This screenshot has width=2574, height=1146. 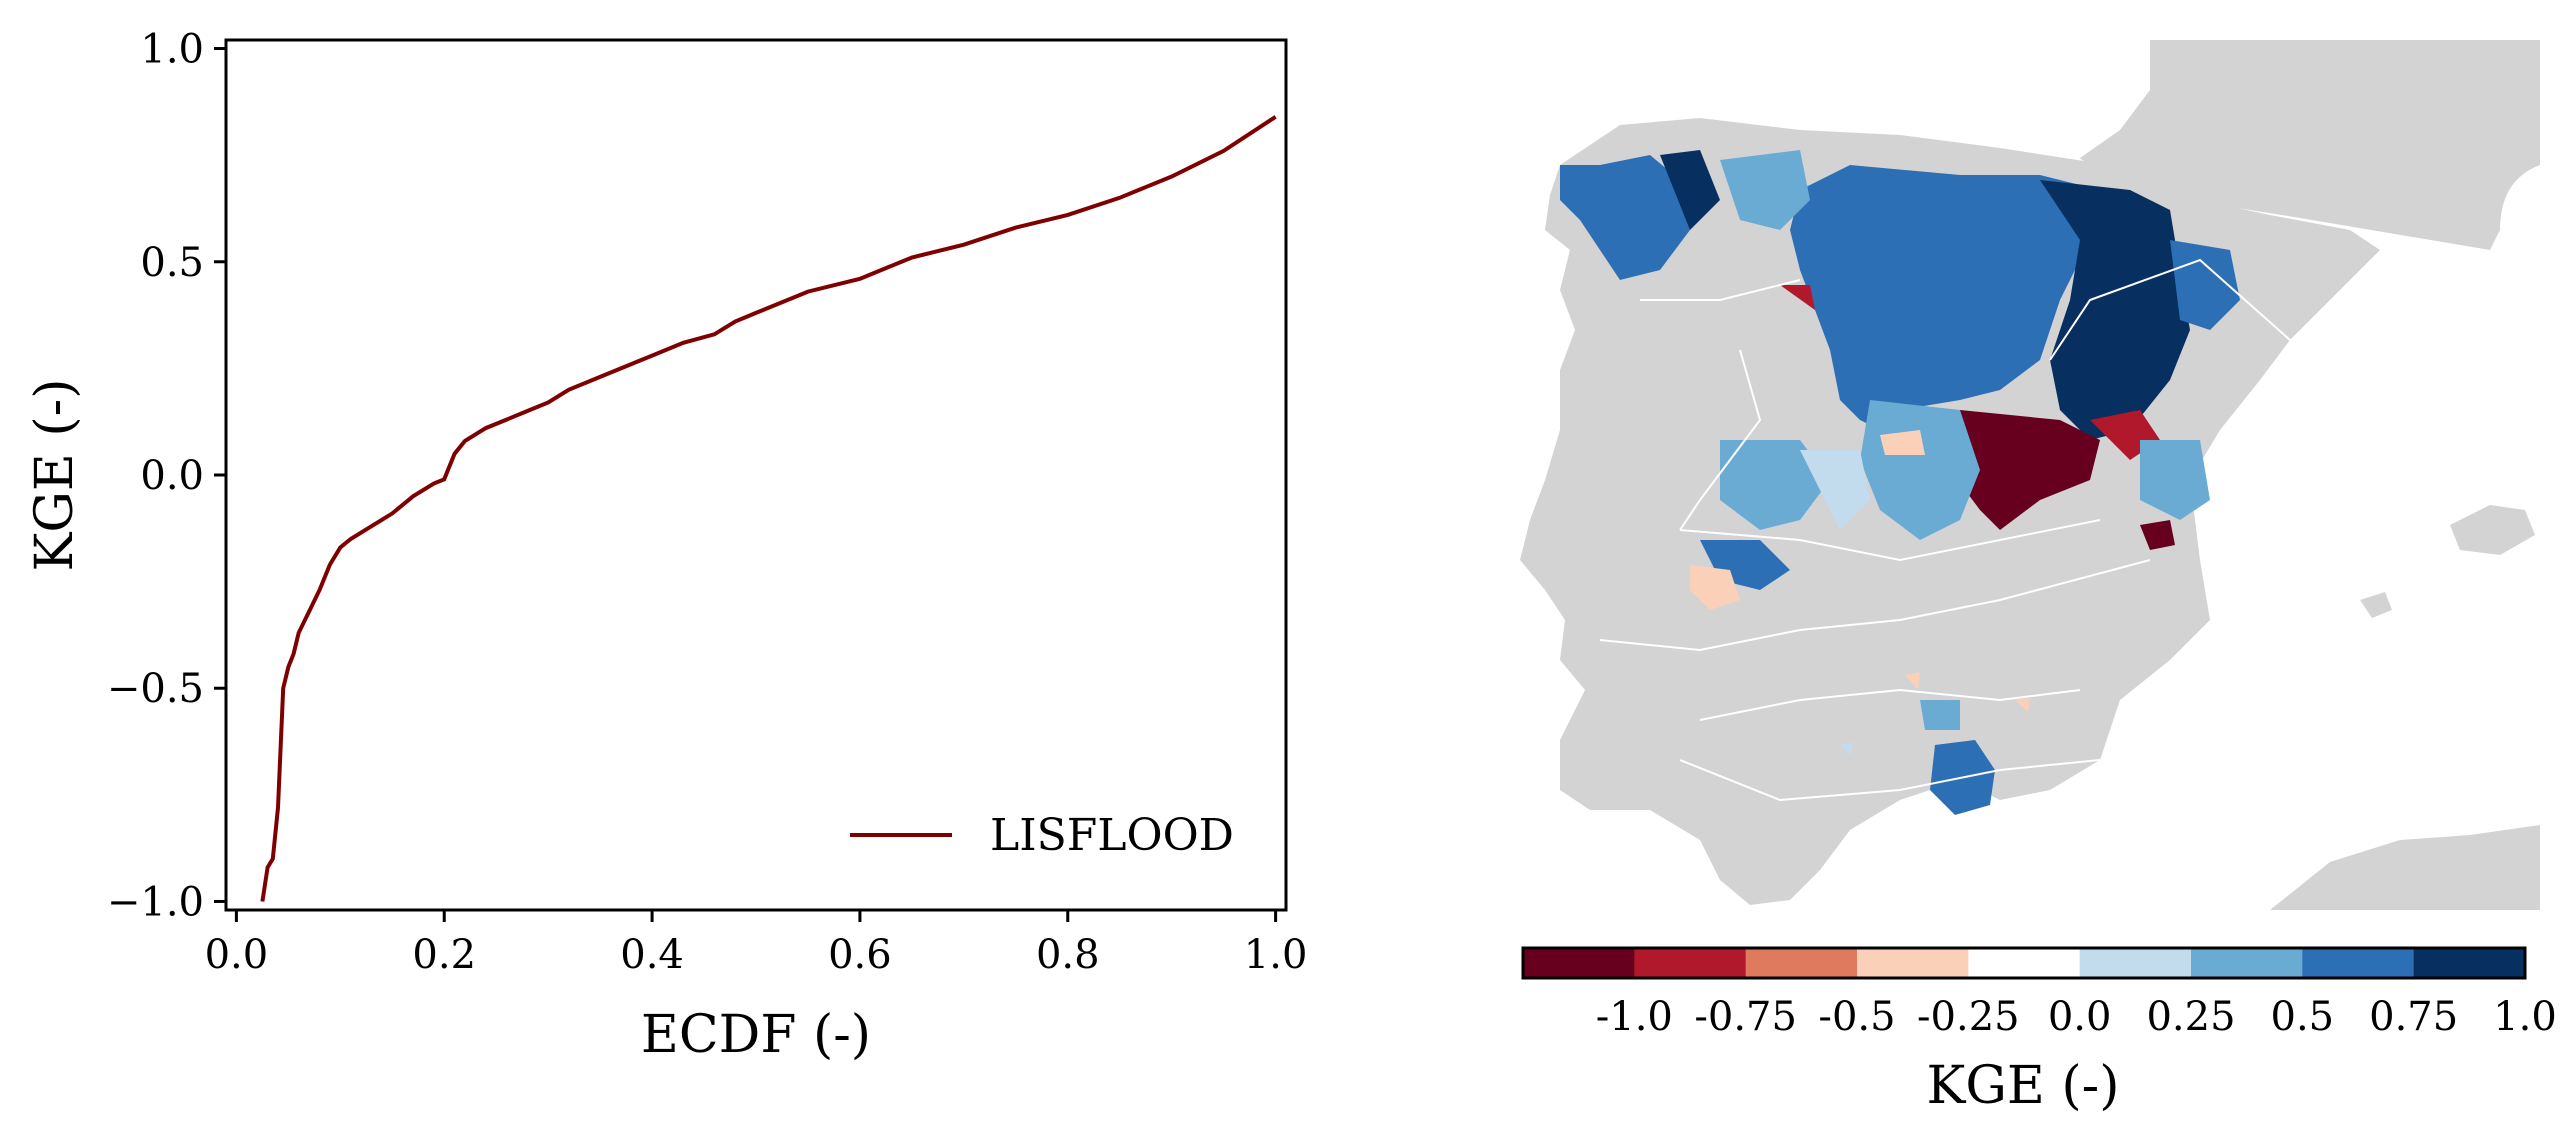 What do you see at coordinates (155, 902) in the screenshot?
I see `y-tick-label: −1.0` at bounding box center [155, 902].